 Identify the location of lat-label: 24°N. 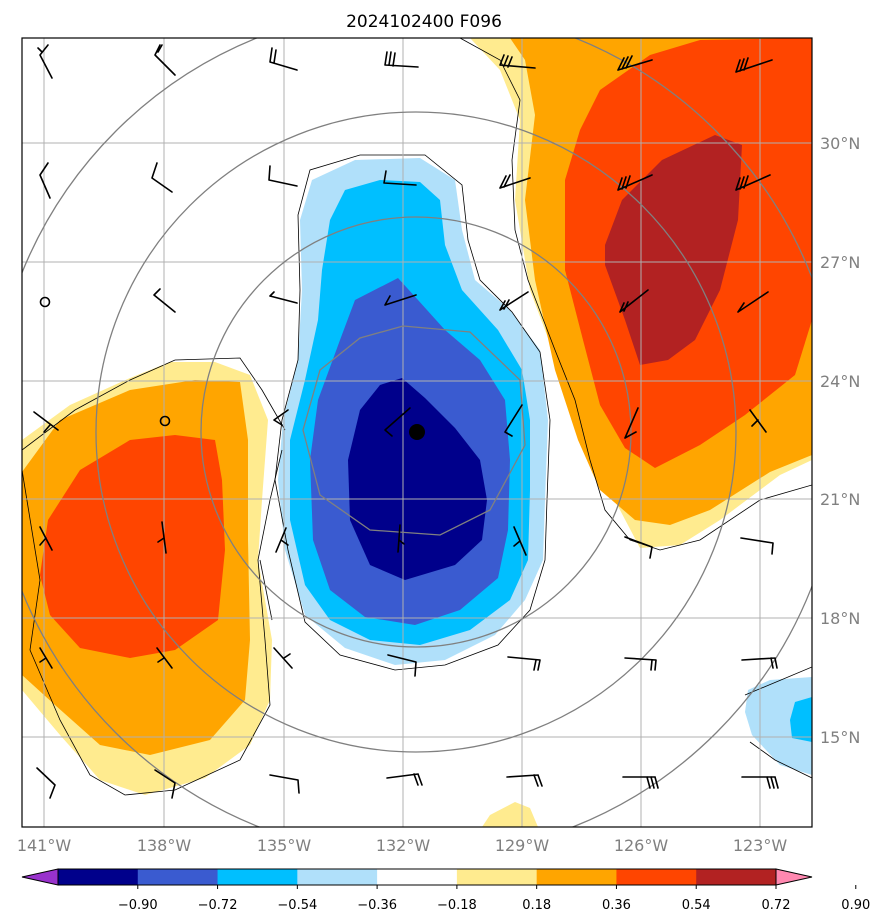
(840, 381).